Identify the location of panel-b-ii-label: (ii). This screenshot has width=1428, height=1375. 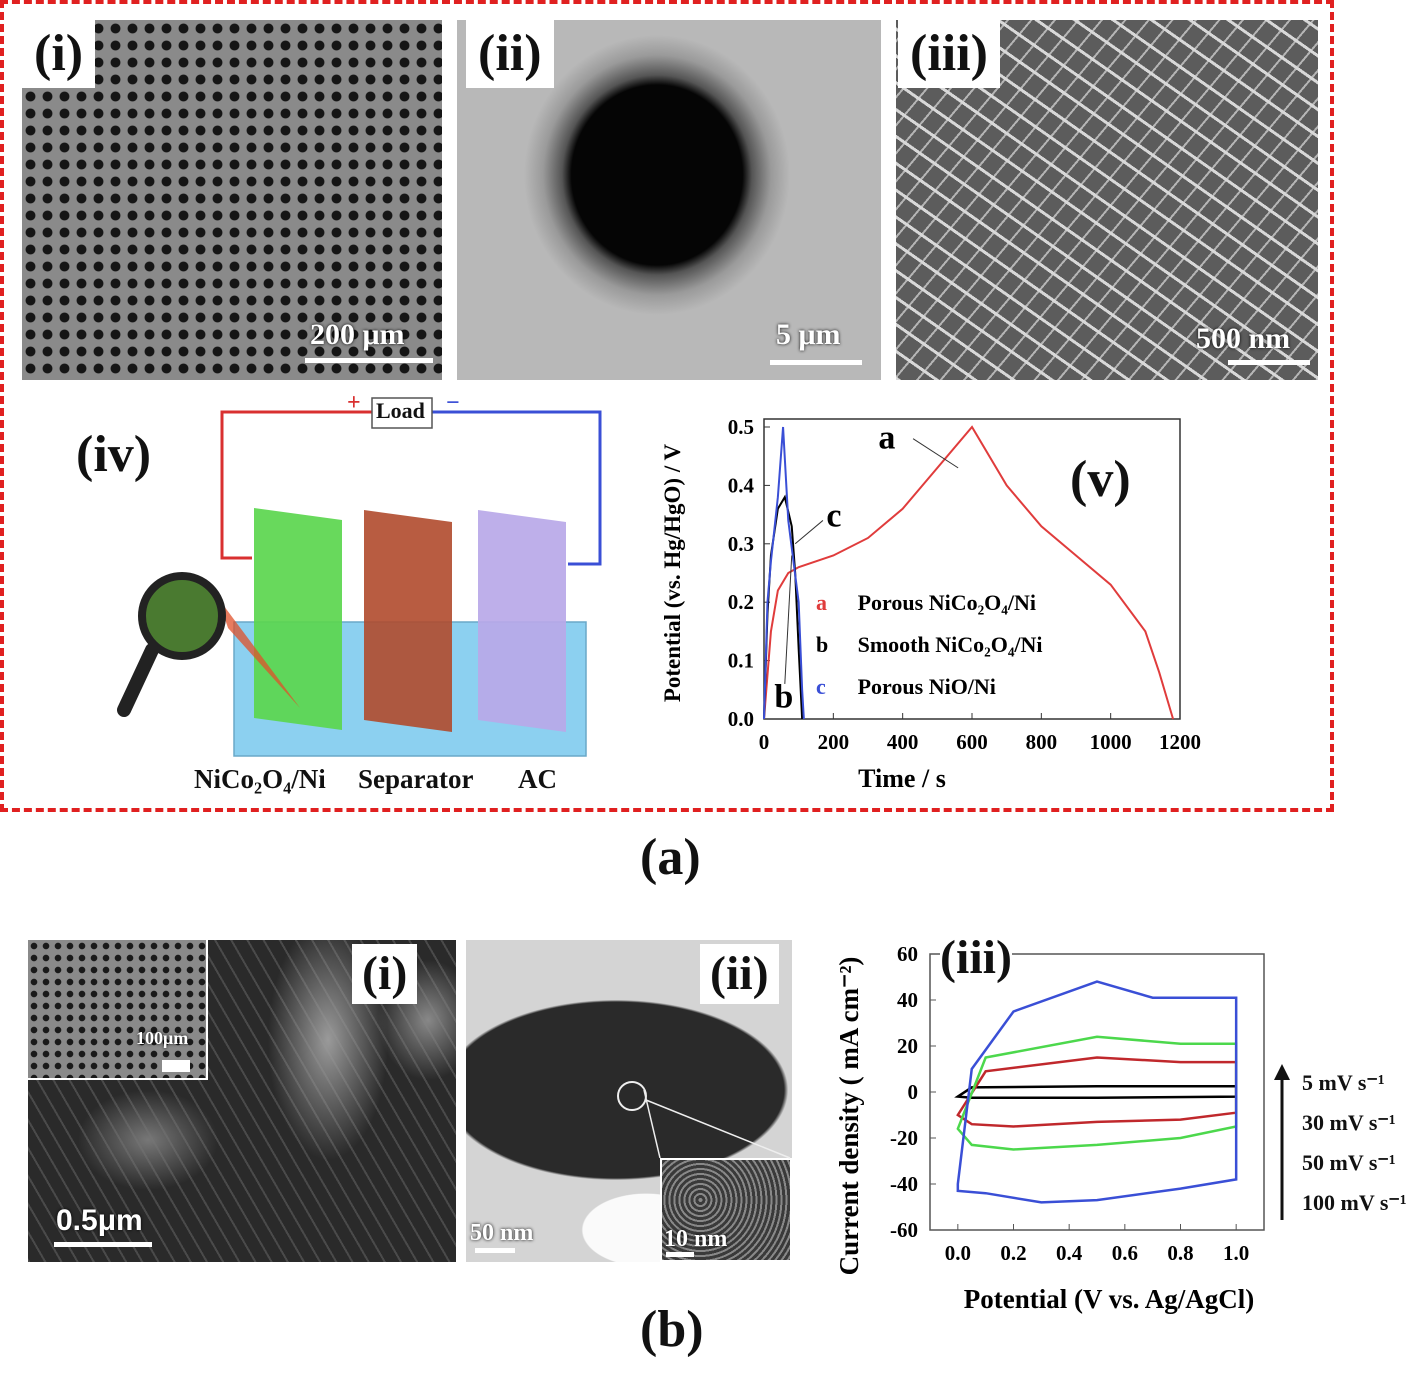
(739, 974).